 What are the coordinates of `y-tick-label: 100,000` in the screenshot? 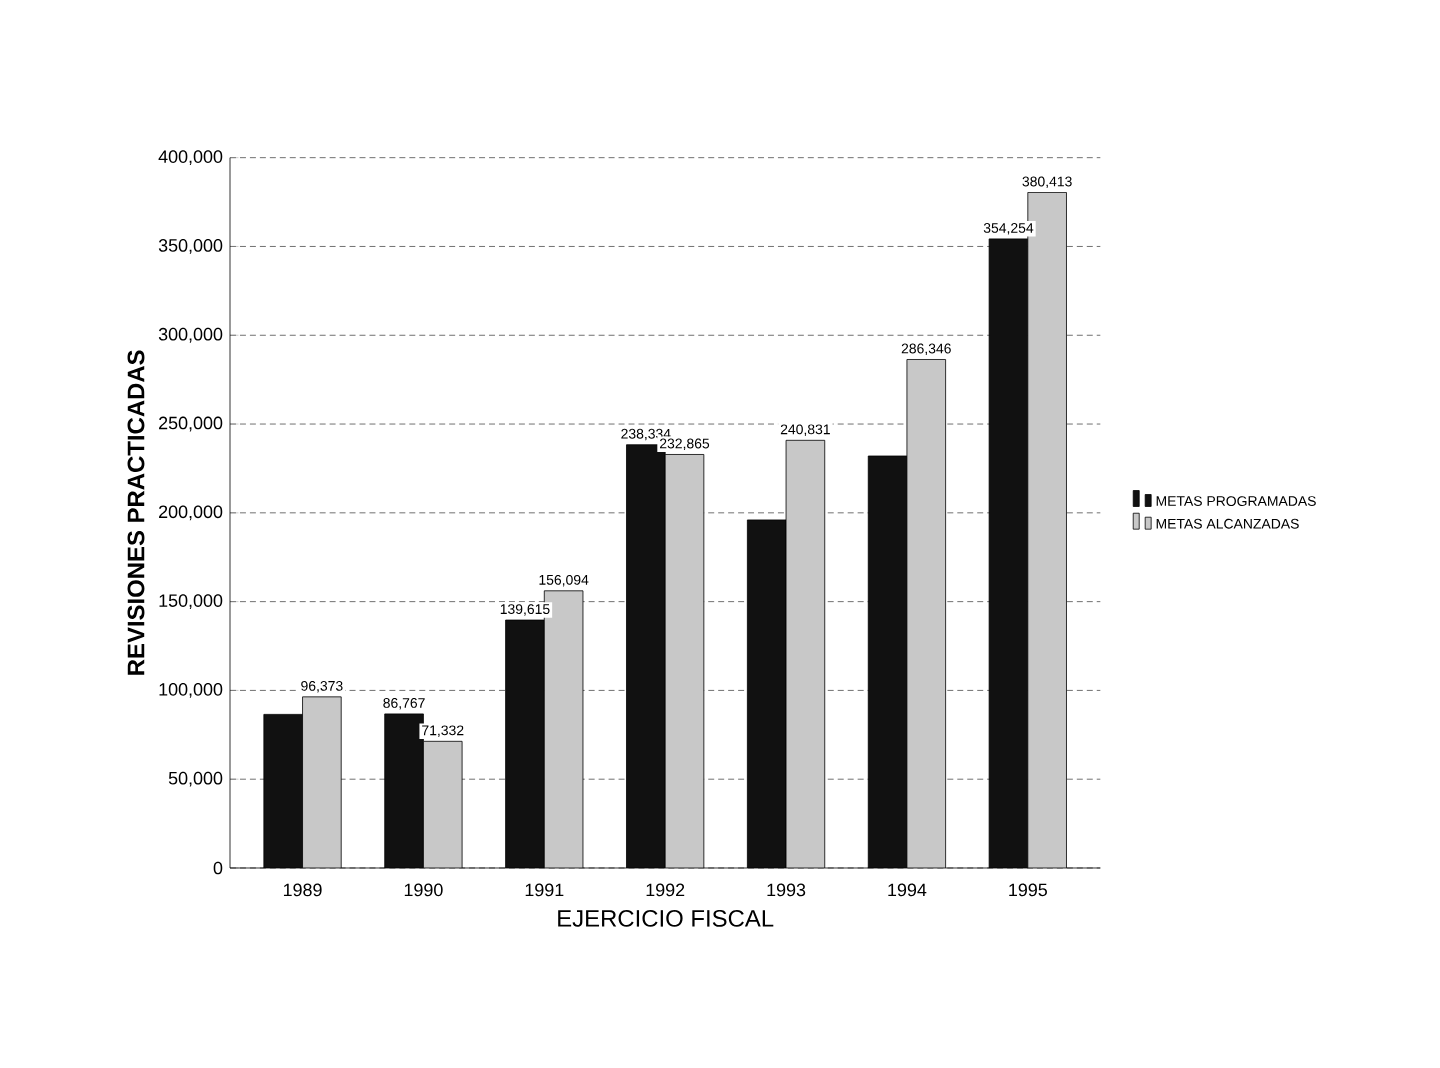 It's located at (191, 690).